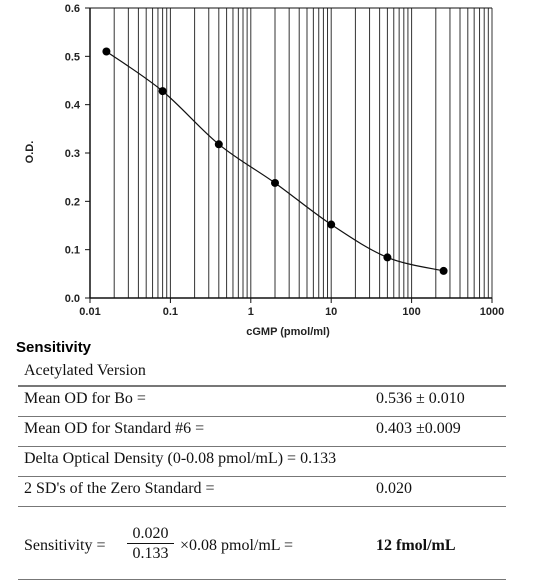 Image resolution: width=533 pixels, height=581 pixels. What do you see at coordinates (85, 370) in the screenshot?
I see `table-header: Acetylated Version` at bounding box center [85, 370].